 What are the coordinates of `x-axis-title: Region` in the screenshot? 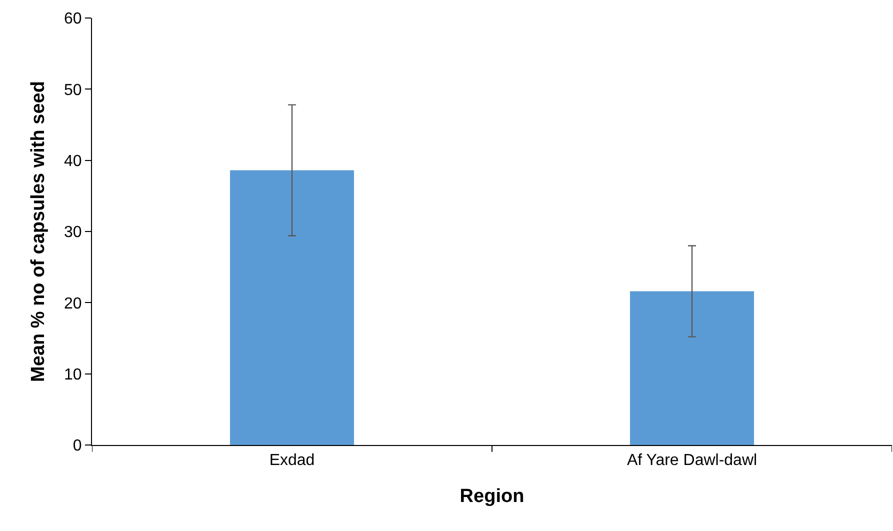 It's located at (492, 496).